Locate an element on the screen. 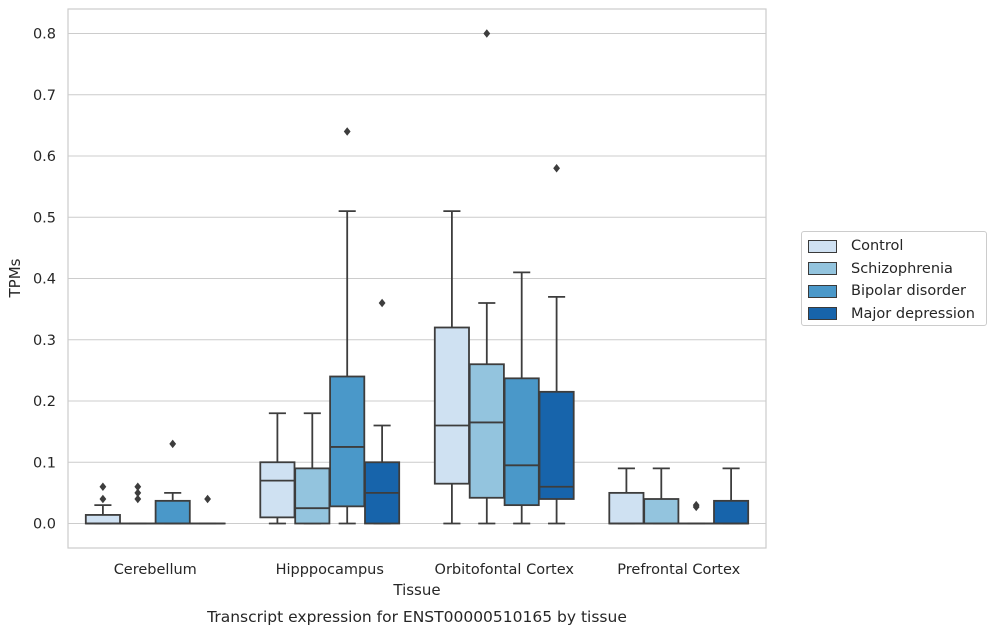 The height and width of the screenshot is (634, 997). legend-item: Bipolar disorder is located at coordinates (897, 291).